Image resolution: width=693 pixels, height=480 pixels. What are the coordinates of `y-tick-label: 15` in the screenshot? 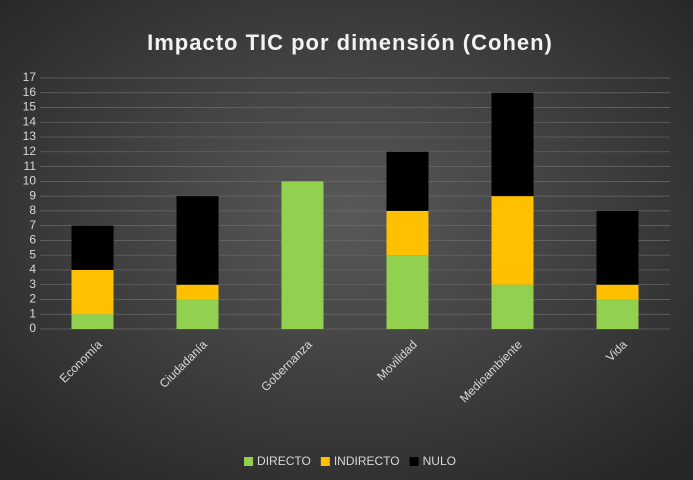 It's located at (30, 107).